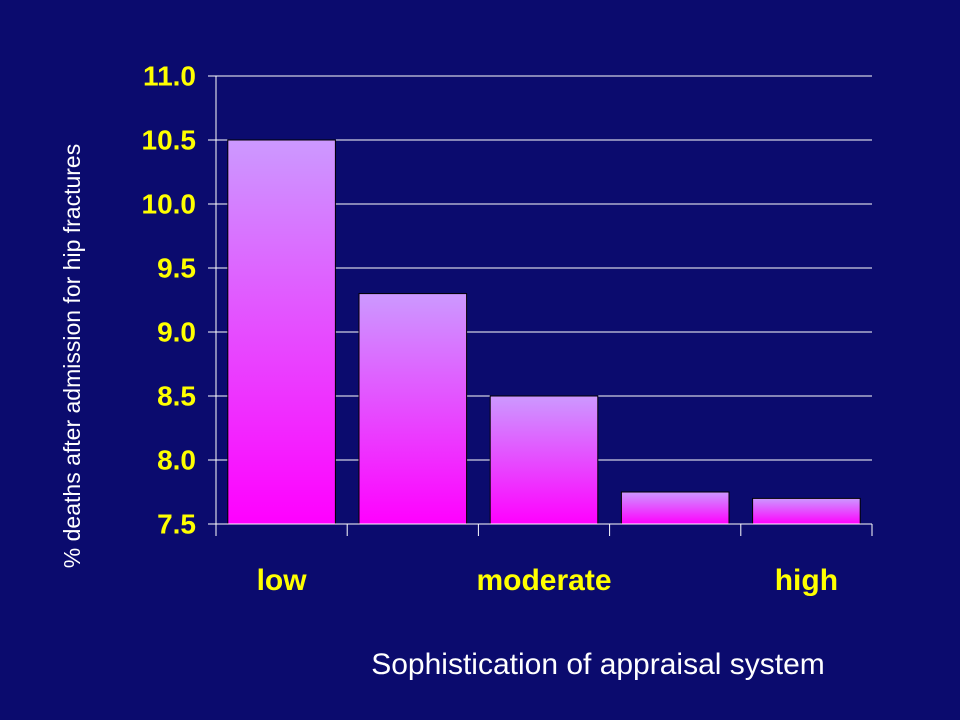 The width and height of the screenshot is (960, 720). I want to click on y-tick-label: 10.0, so click(169, 203).